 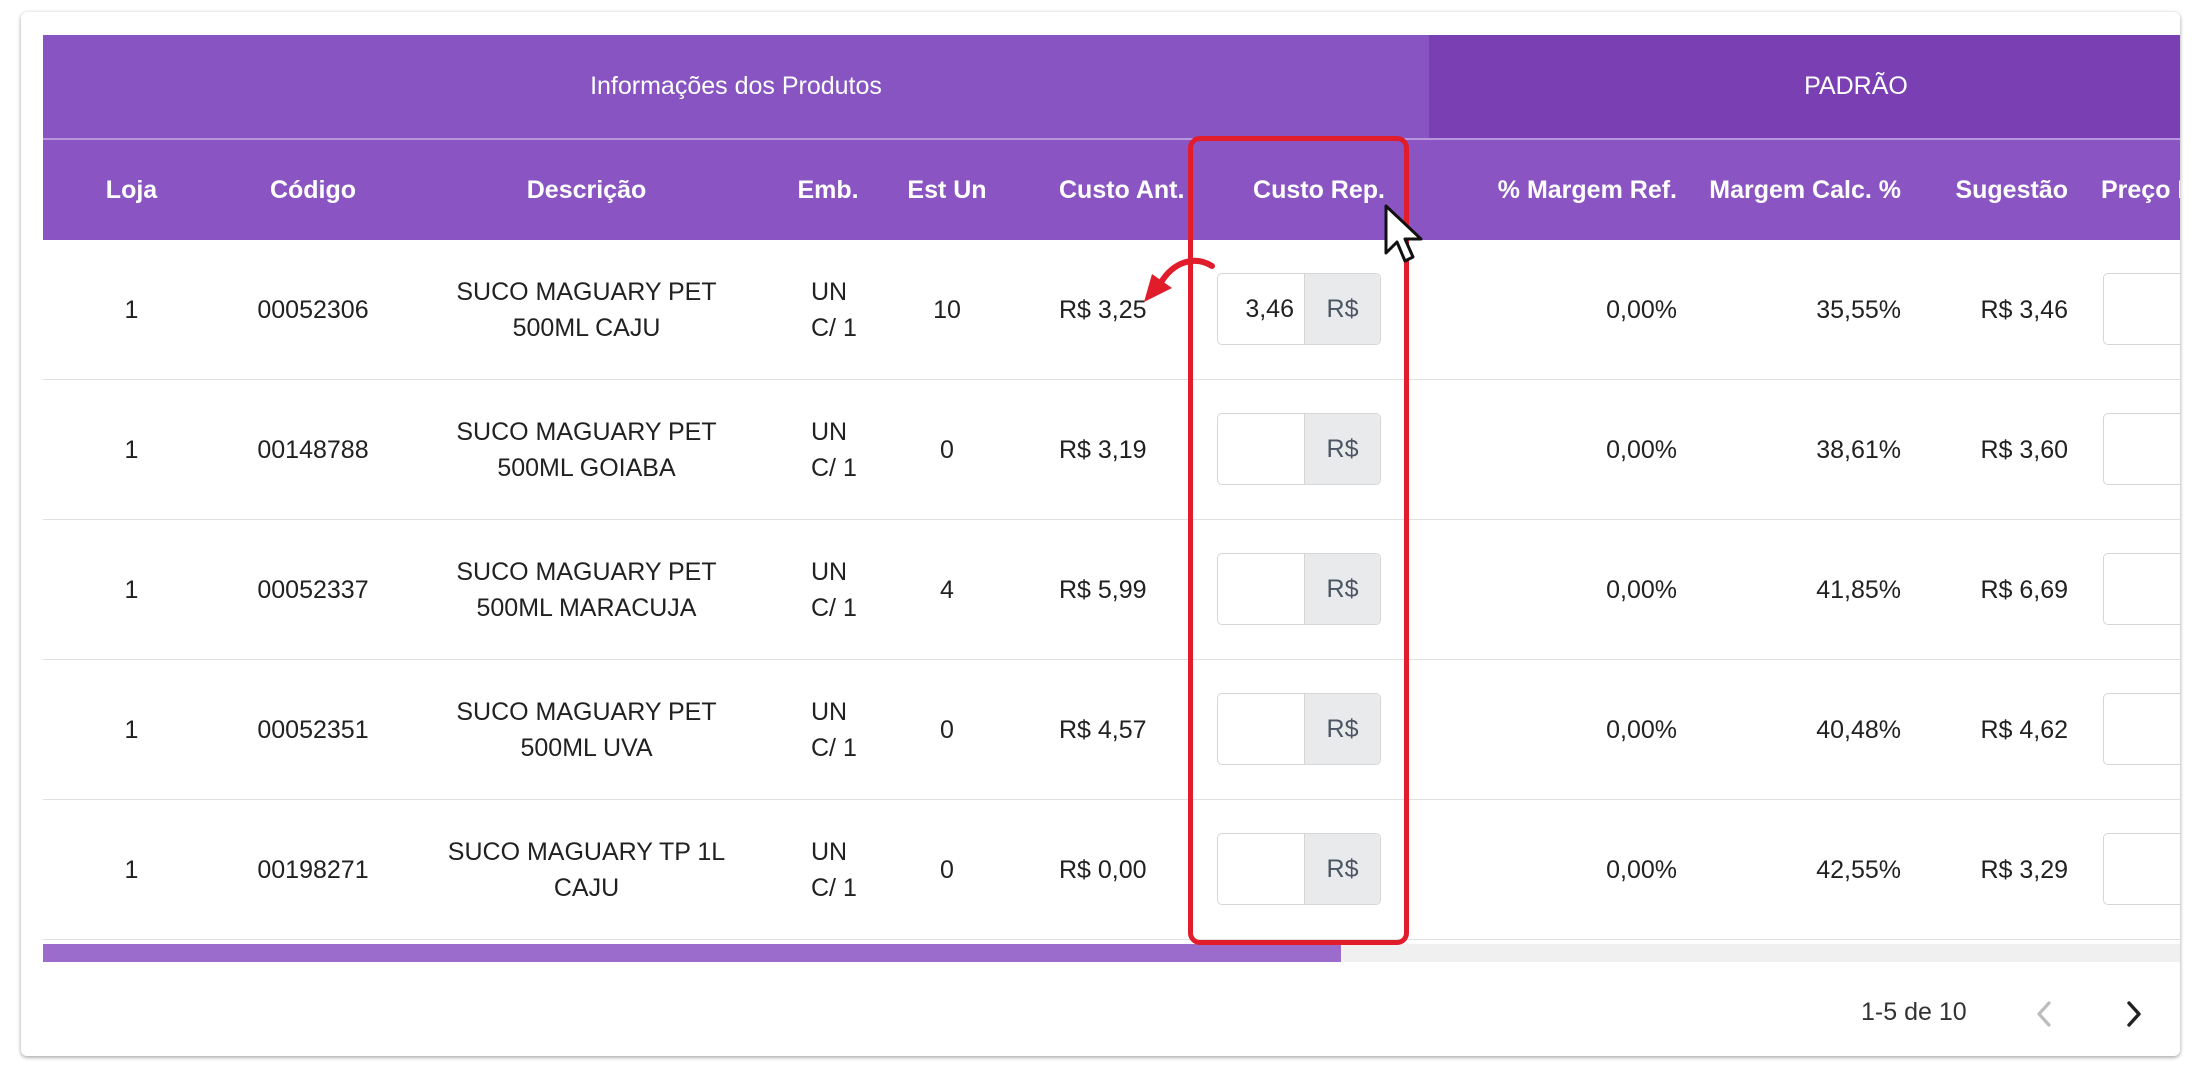 What do you see at coordinates (1805, 189) in the screenshot?
I see `column-header-margem-calc: Margem Calc. %` at bounding box center [1805, 189].